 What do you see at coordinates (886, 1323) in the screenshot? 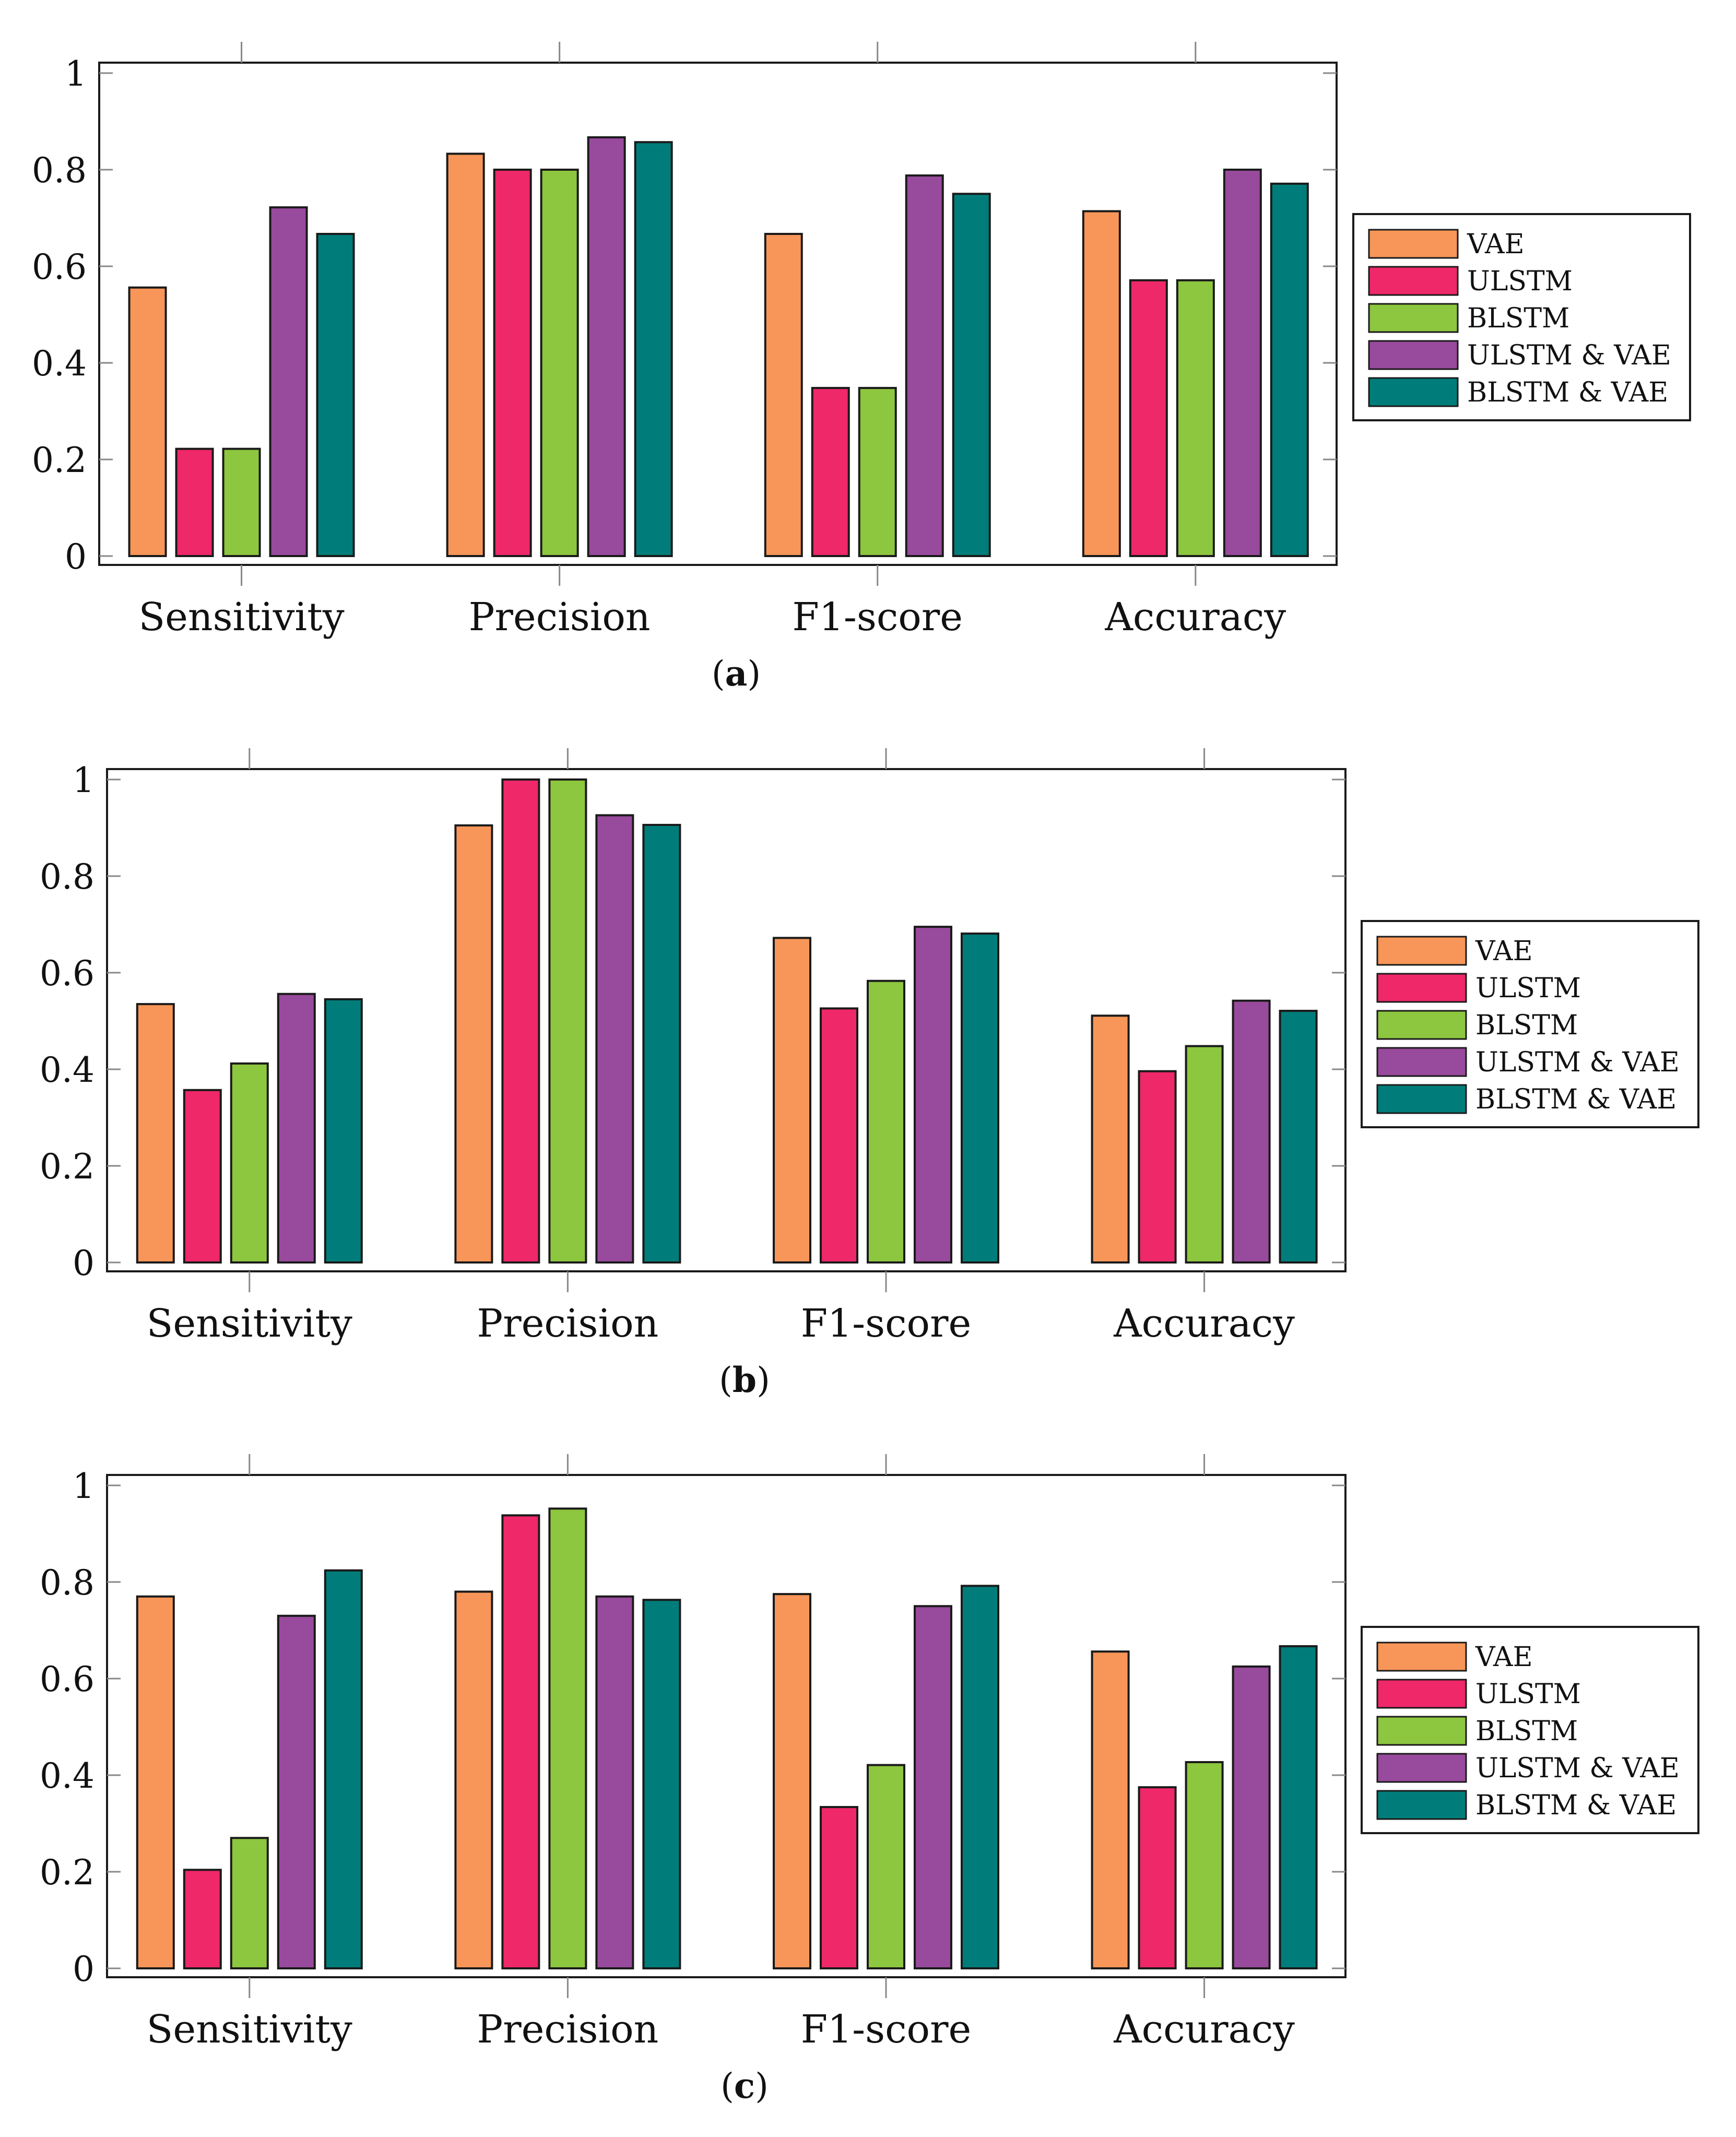
I see `x-tick-label-f1-score: F1-score` at bounding box center [886, 1323].